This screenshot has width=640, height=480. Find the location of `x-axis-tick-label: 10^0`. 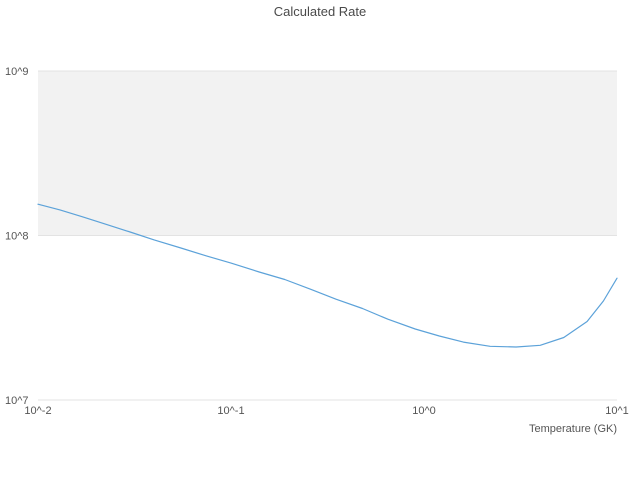

x-axis-tick-label: 10^0 is located at coordinates (424, 411).